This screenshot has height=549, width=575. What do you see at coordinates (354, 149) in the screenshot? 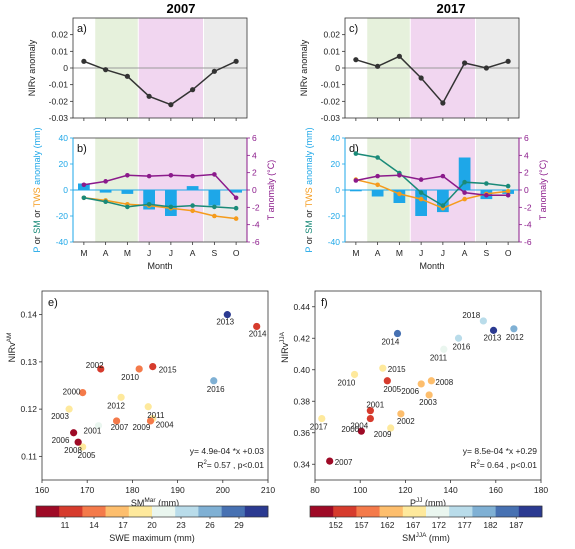
I see `panel-label: d)` at bounding box center [354, 149].